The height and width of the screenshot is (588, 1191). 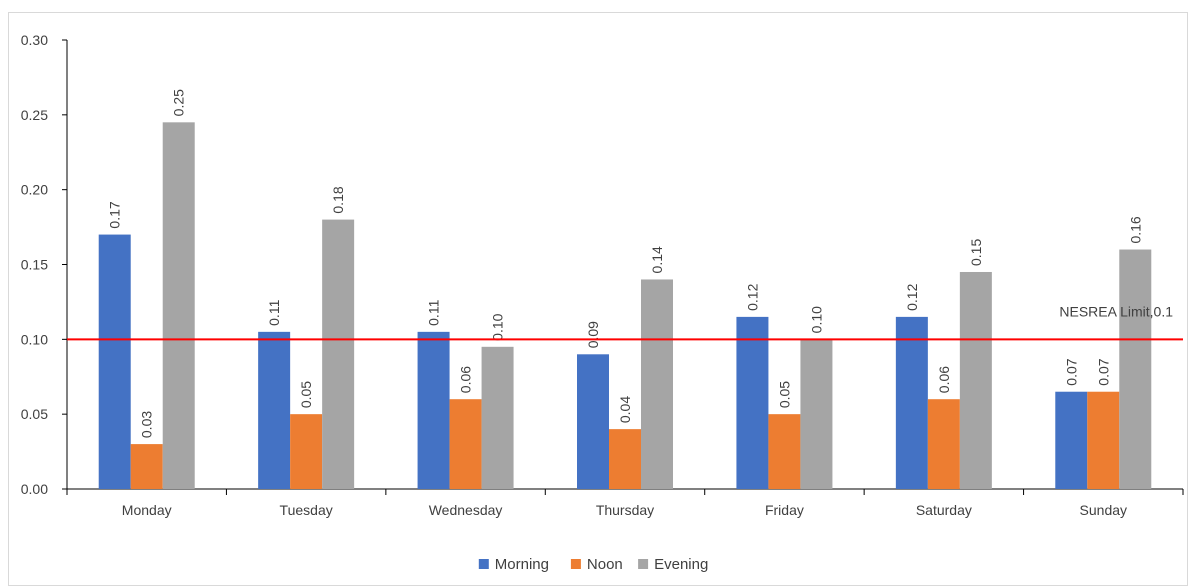 I want to click on data-label: 0.25, so click(x=179, y=102).